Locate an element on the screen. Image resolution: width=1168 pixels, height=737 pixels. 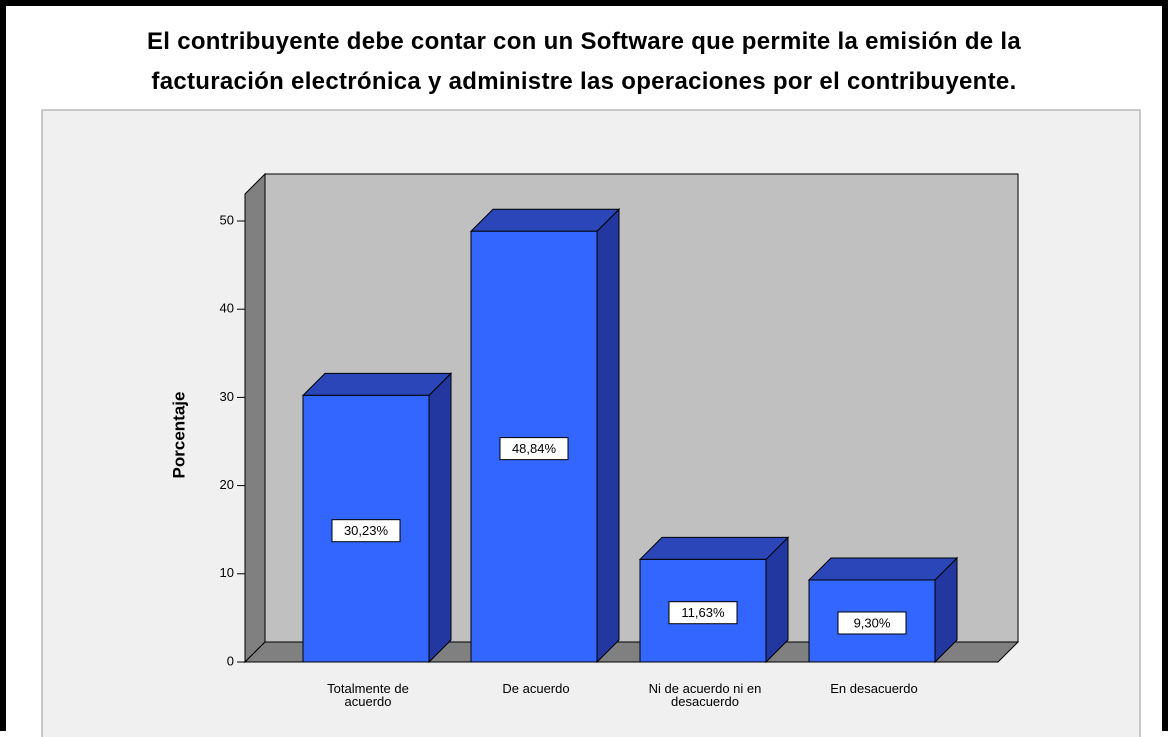
x-tick-label: Ni de acuerdo ni en desacuerdo is located at coordinates (705, 695).